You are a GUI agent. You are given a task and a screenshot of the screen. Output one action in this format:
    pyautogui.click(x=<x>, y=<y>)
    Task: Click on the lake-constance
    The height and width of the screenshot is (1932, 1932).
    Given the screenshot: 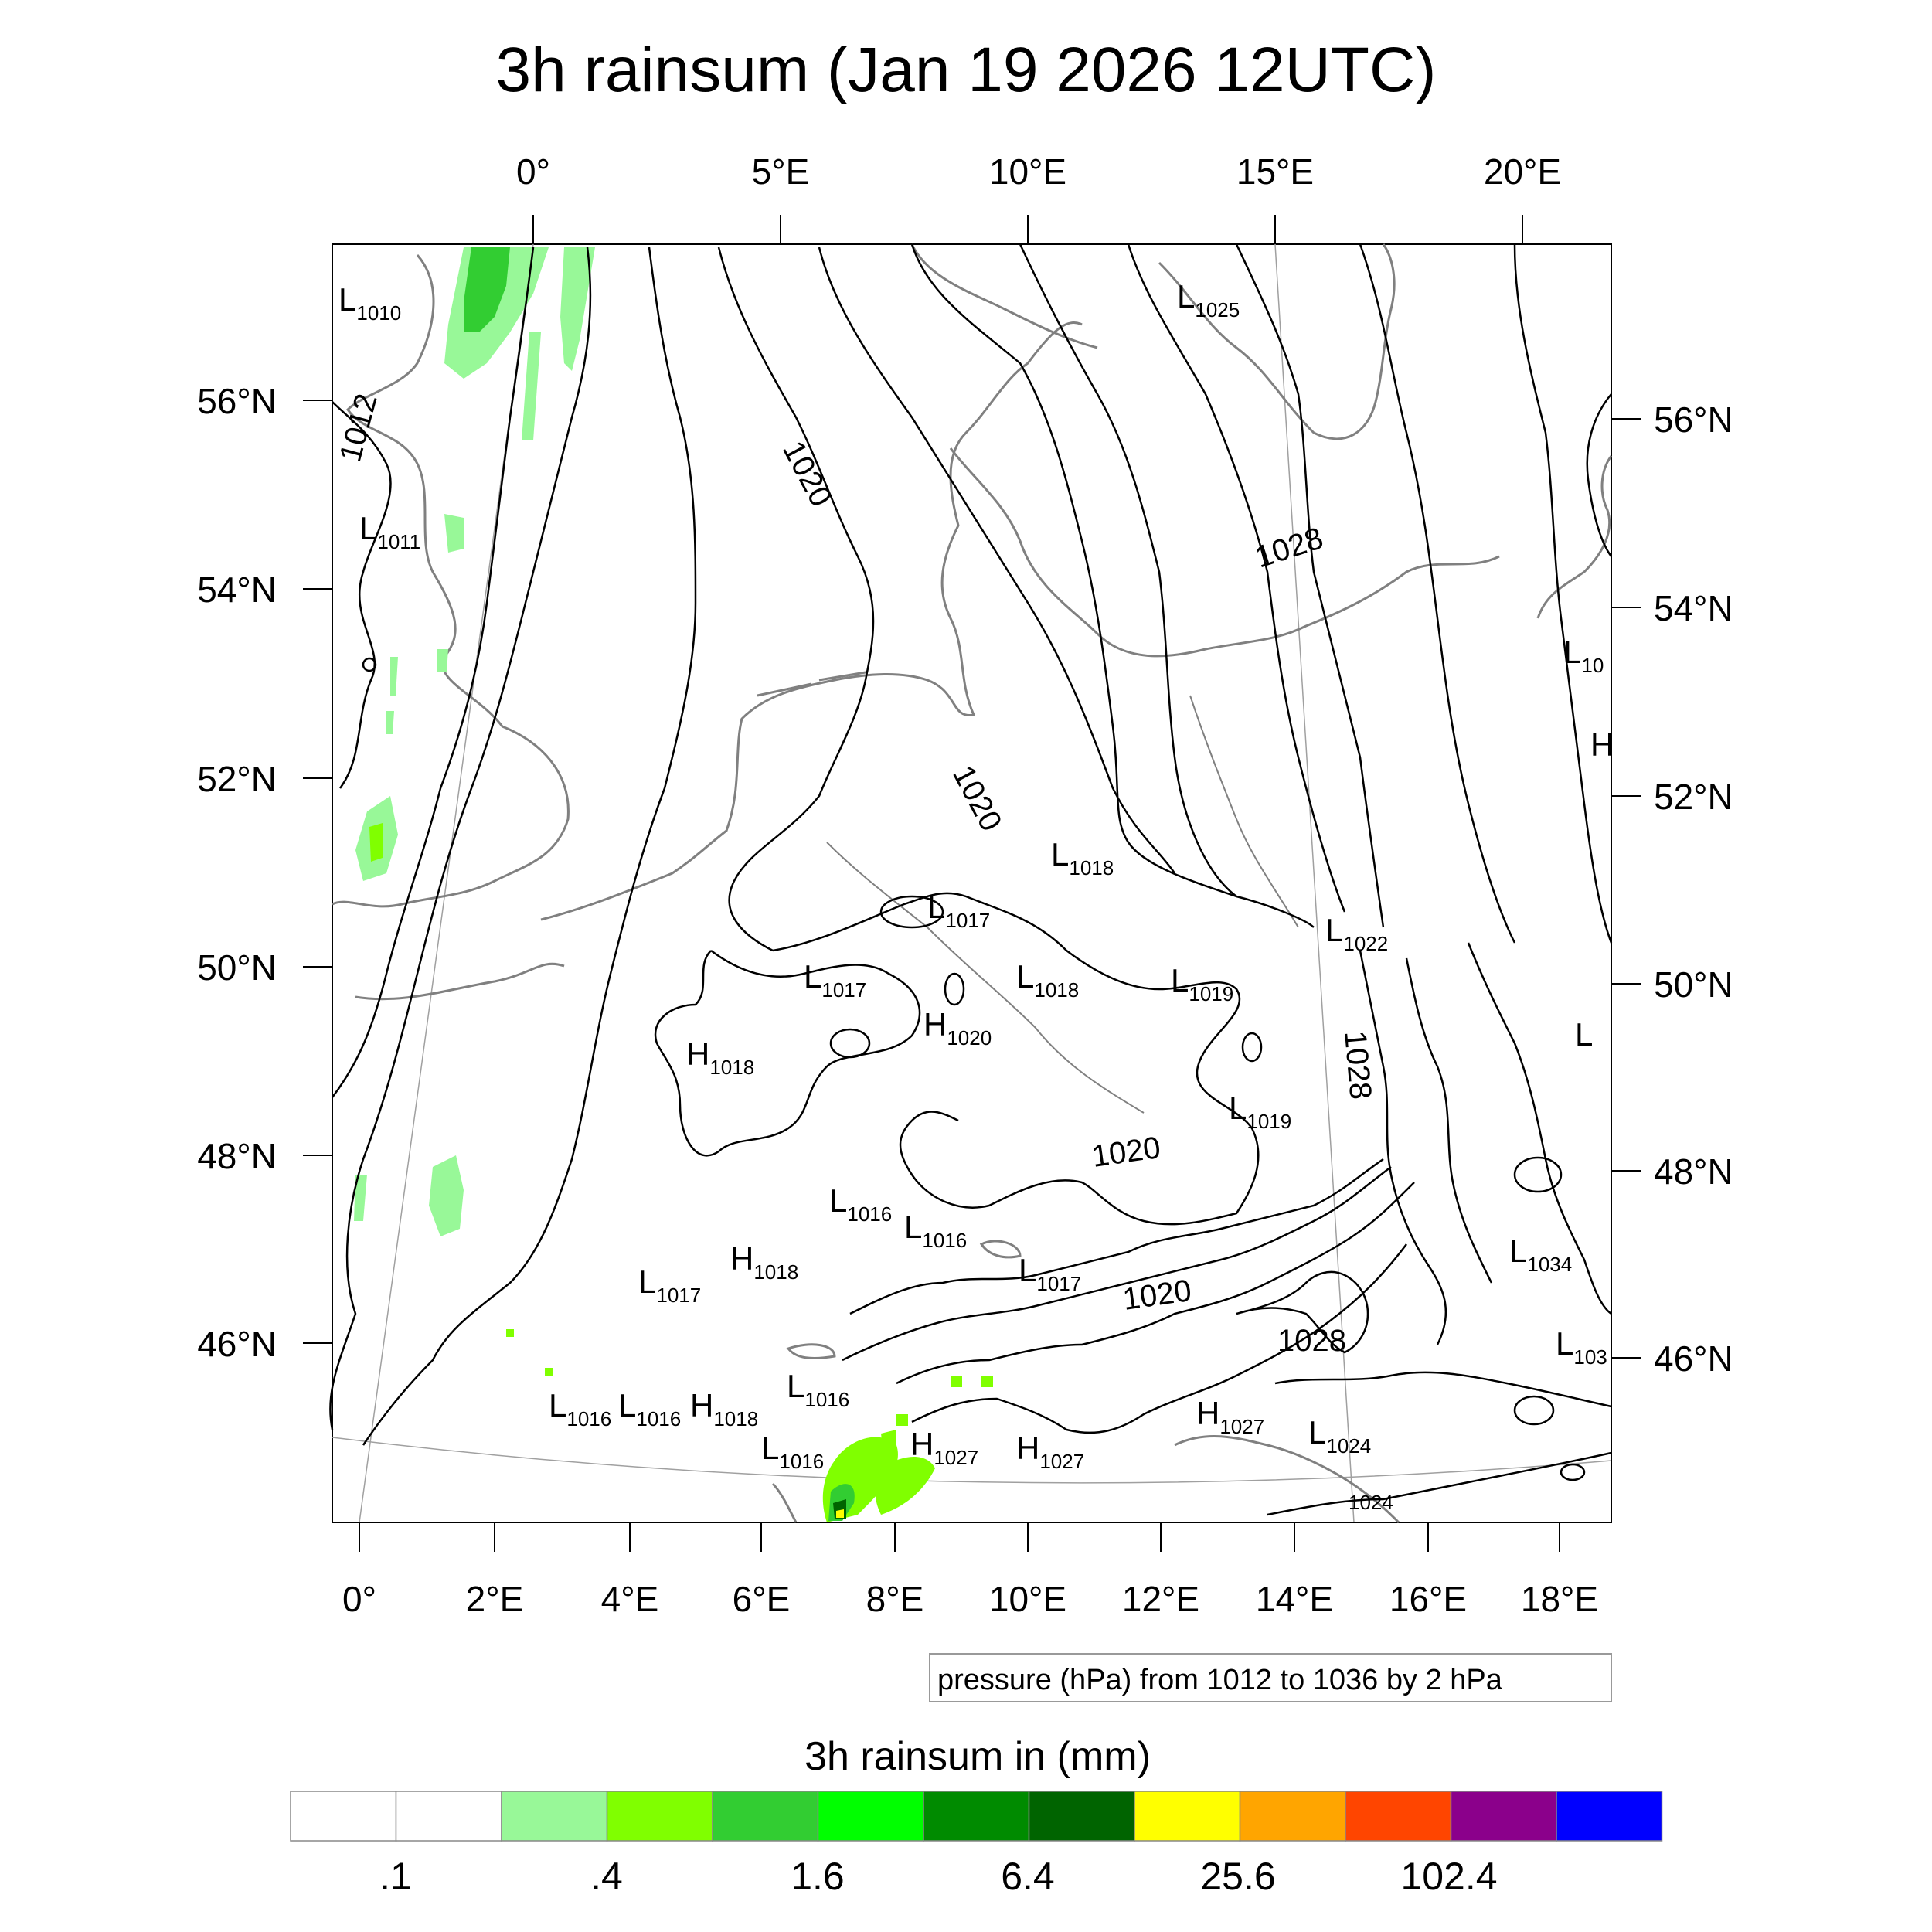 What is the action you would take?
    pyautogui.click(x=1000, y=1249)
    